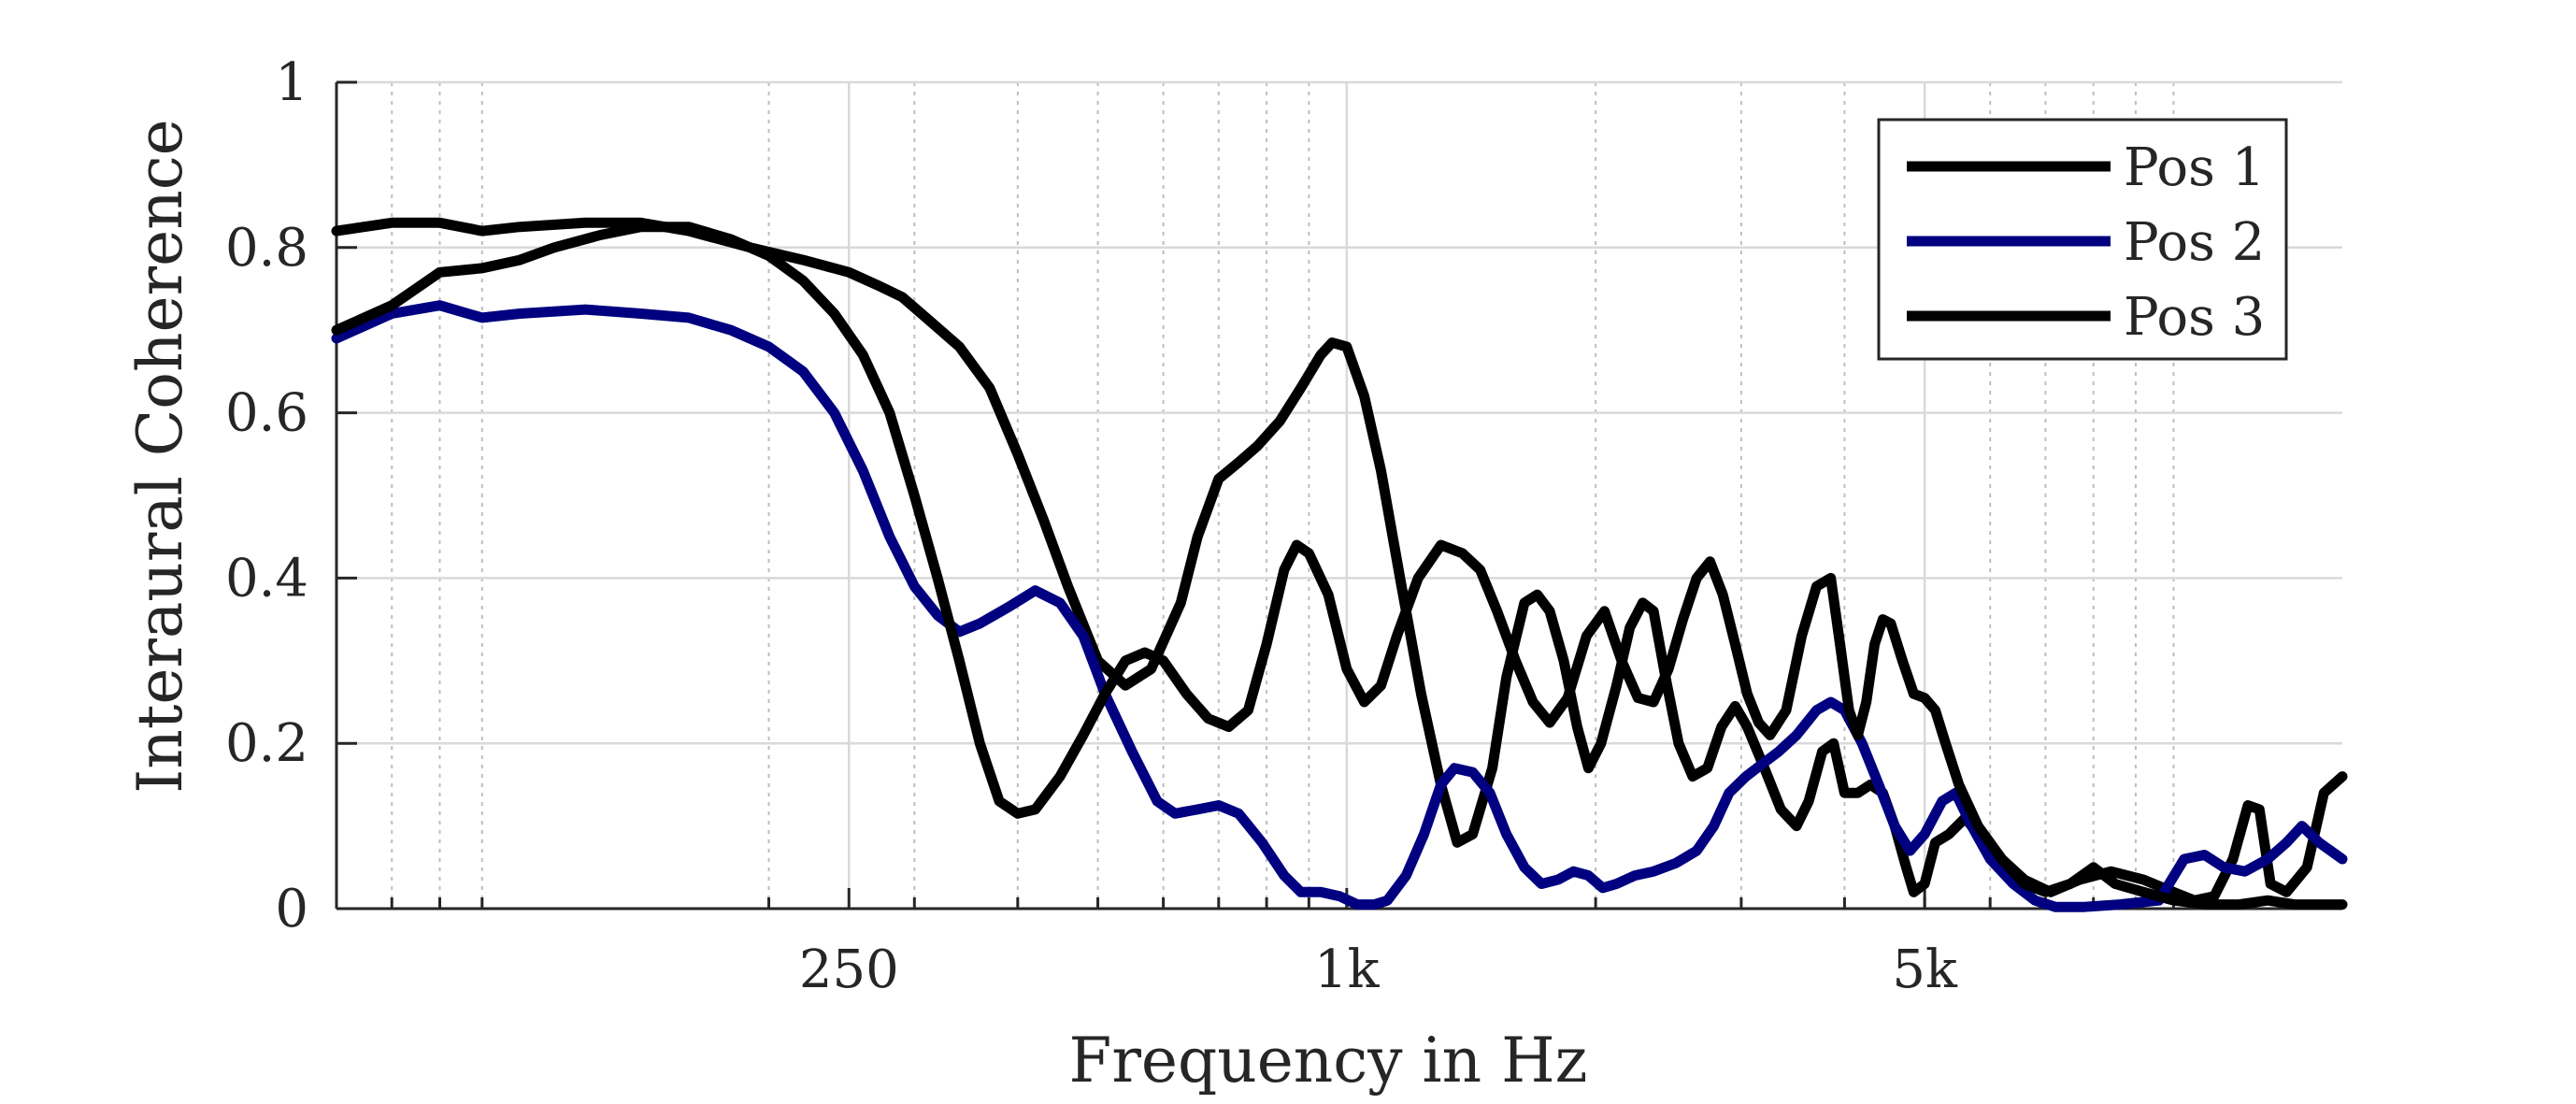 The height and width of the screenshot is (1104, 2576). I want to click on legend: Pos 1 Pos 2 Pos 3, so click(2082, 239).